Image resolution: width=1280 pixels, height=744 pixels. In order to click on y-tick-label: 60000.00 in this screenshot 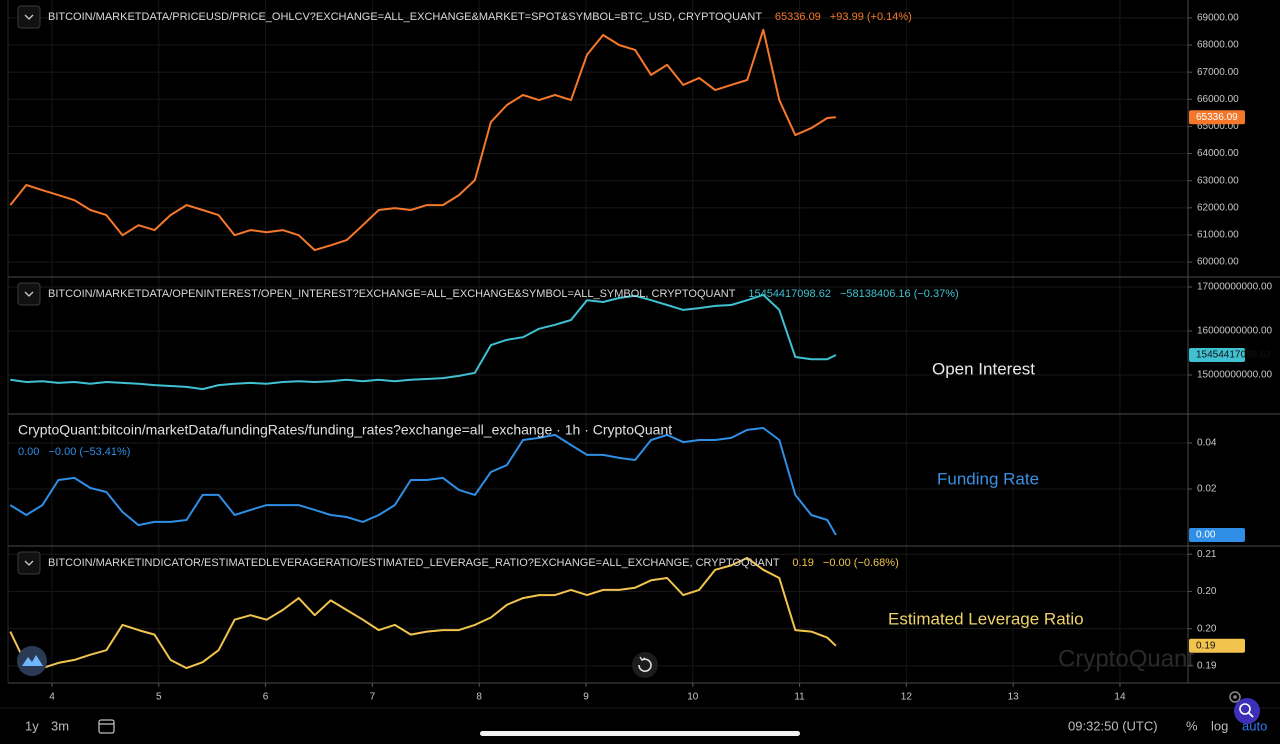, I will do `click(1218, 262)`.